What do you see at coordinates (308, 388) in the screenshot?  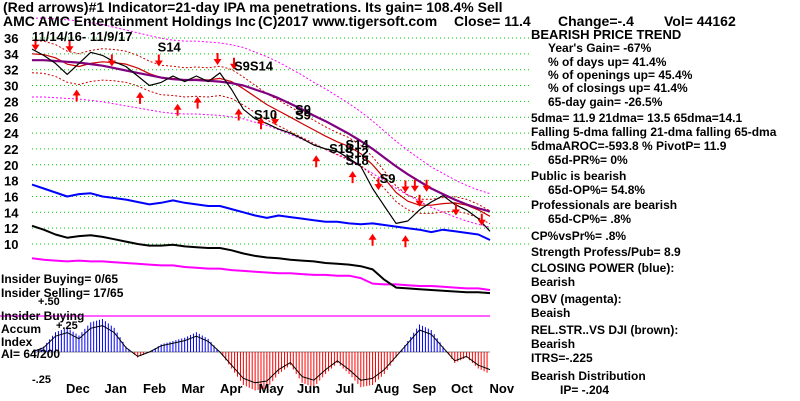 I see `month-label: Jun` at bounding box center [308, 388].